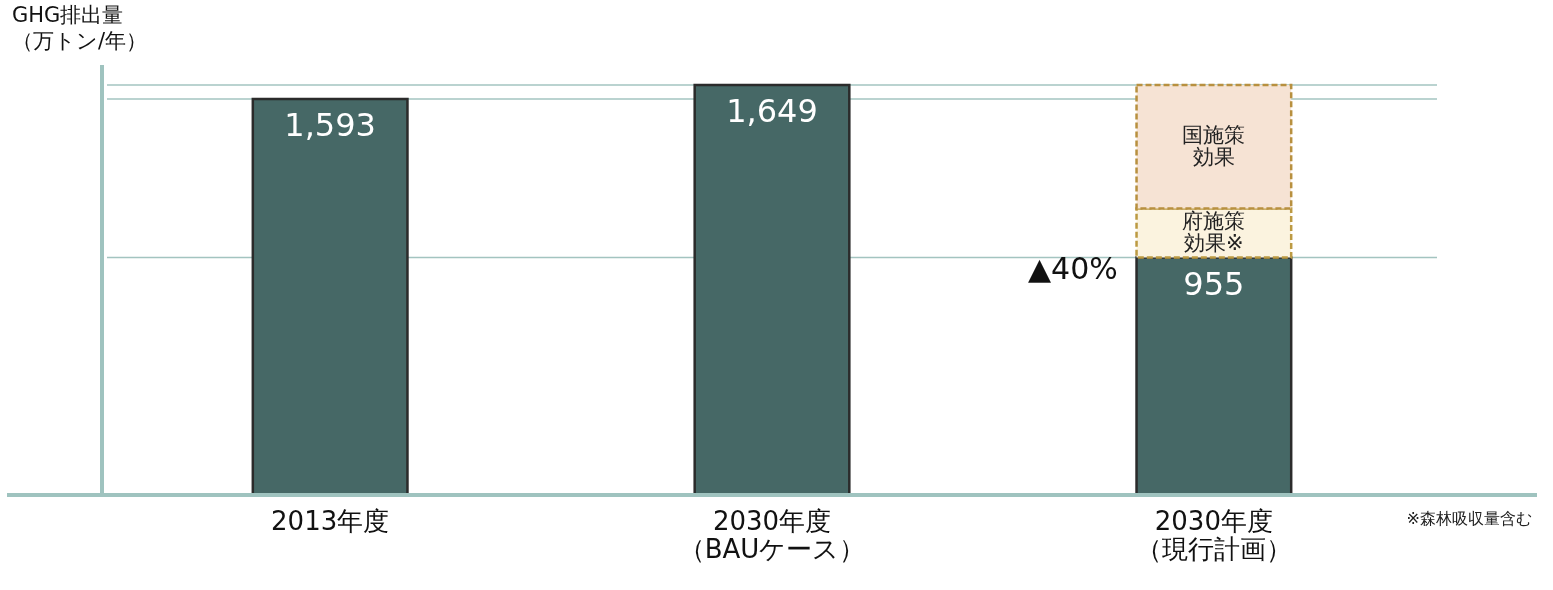  Describe the element at coordinates (1214, 145) in the screenshot. I see `series-label: 国施策効果` at that location.